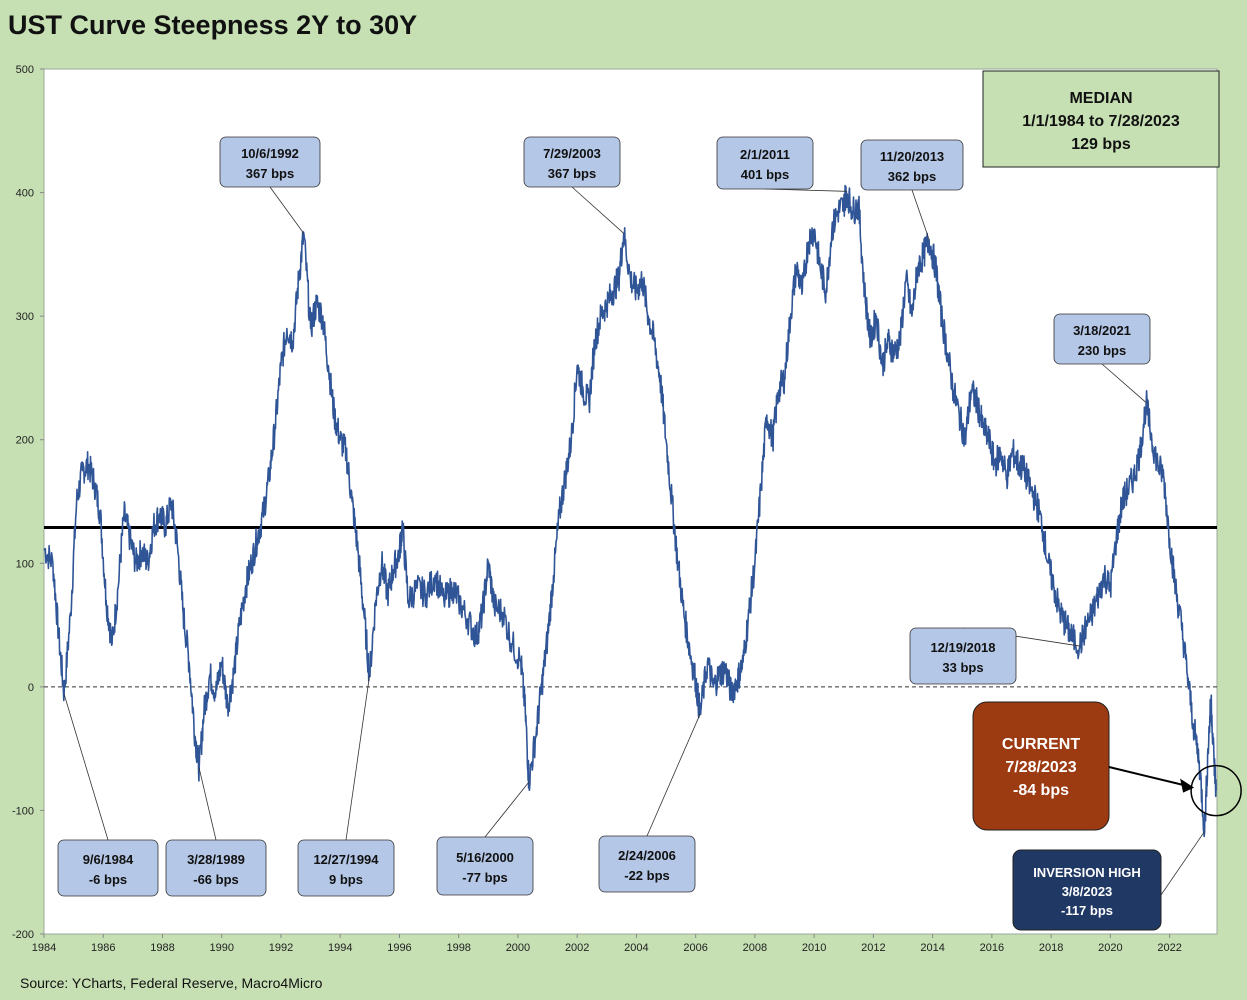  What do you see at coordinates (1101, 144) in the screenshot?
I see `median-box-value: 129 bps` at bounding box center [1101, 144].